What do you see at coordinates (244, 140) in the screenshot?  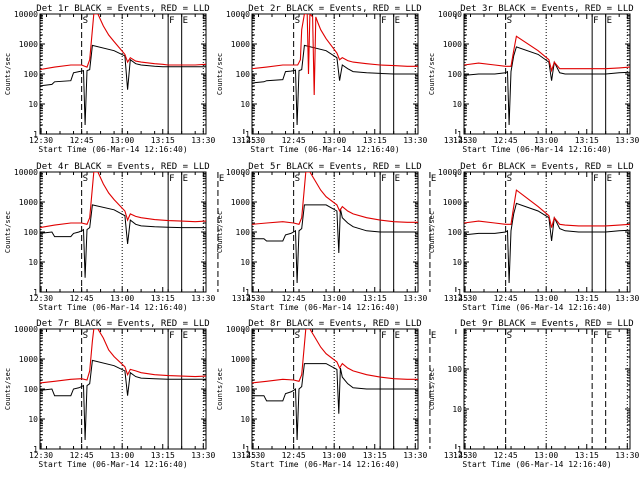 I see `x-tick-label: 13:45` at bounding box center [244, 140].